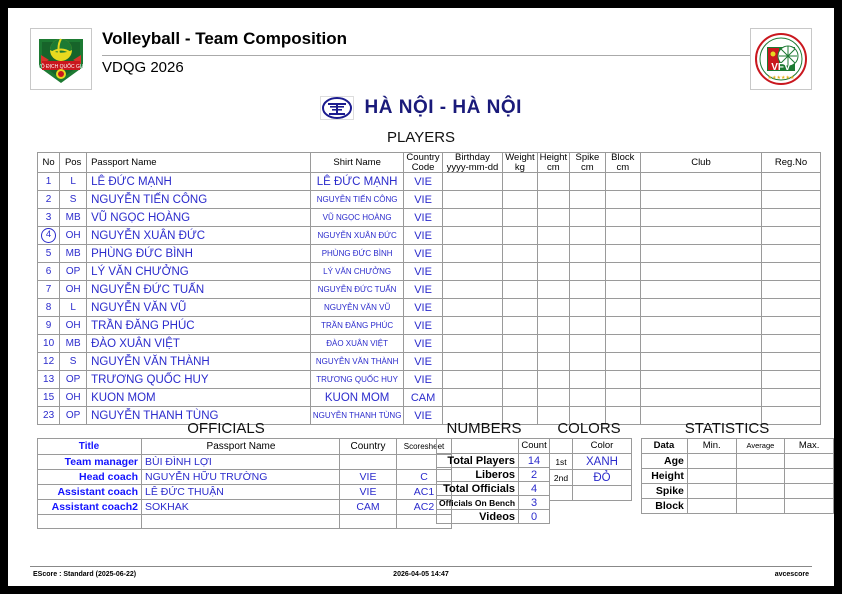  I want to click on table-row: 2 S NGUYỄN TIẾN CÔNG NGUYỄN TIẾN CÔNG VIE, so click(428, 199).